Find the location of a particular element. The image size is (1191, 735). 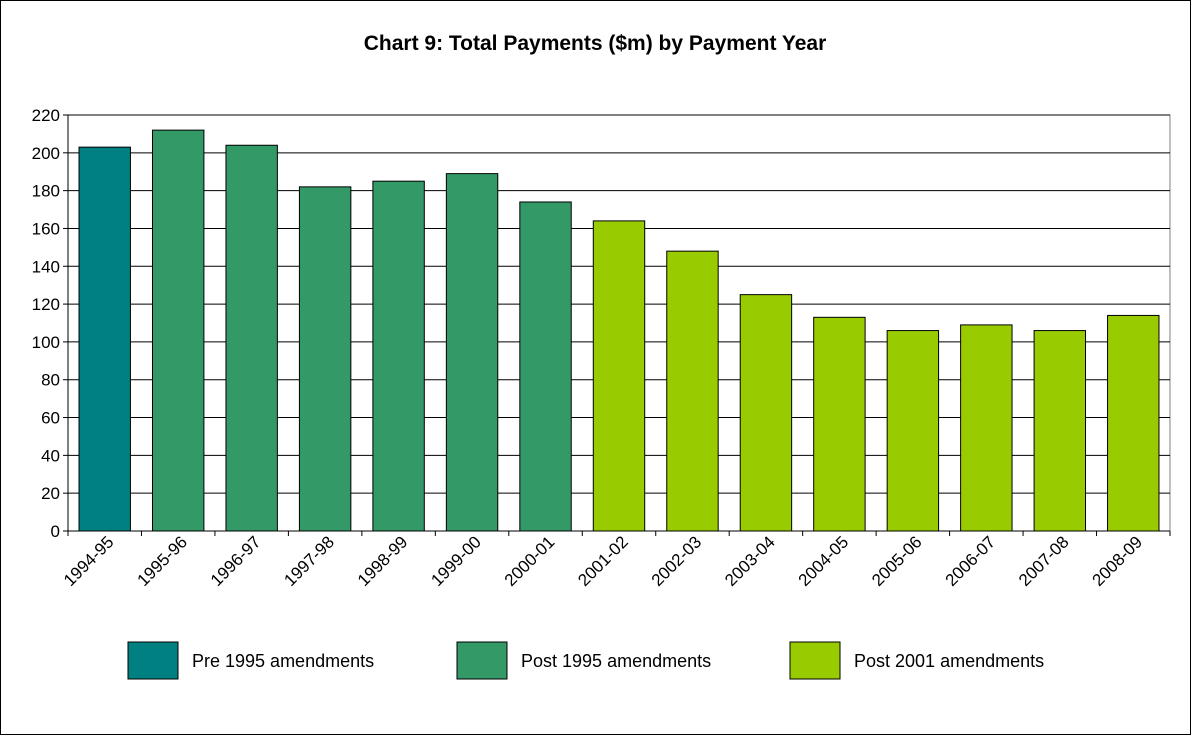

y-tick-label: 140 is located at coordinates (46, 266).